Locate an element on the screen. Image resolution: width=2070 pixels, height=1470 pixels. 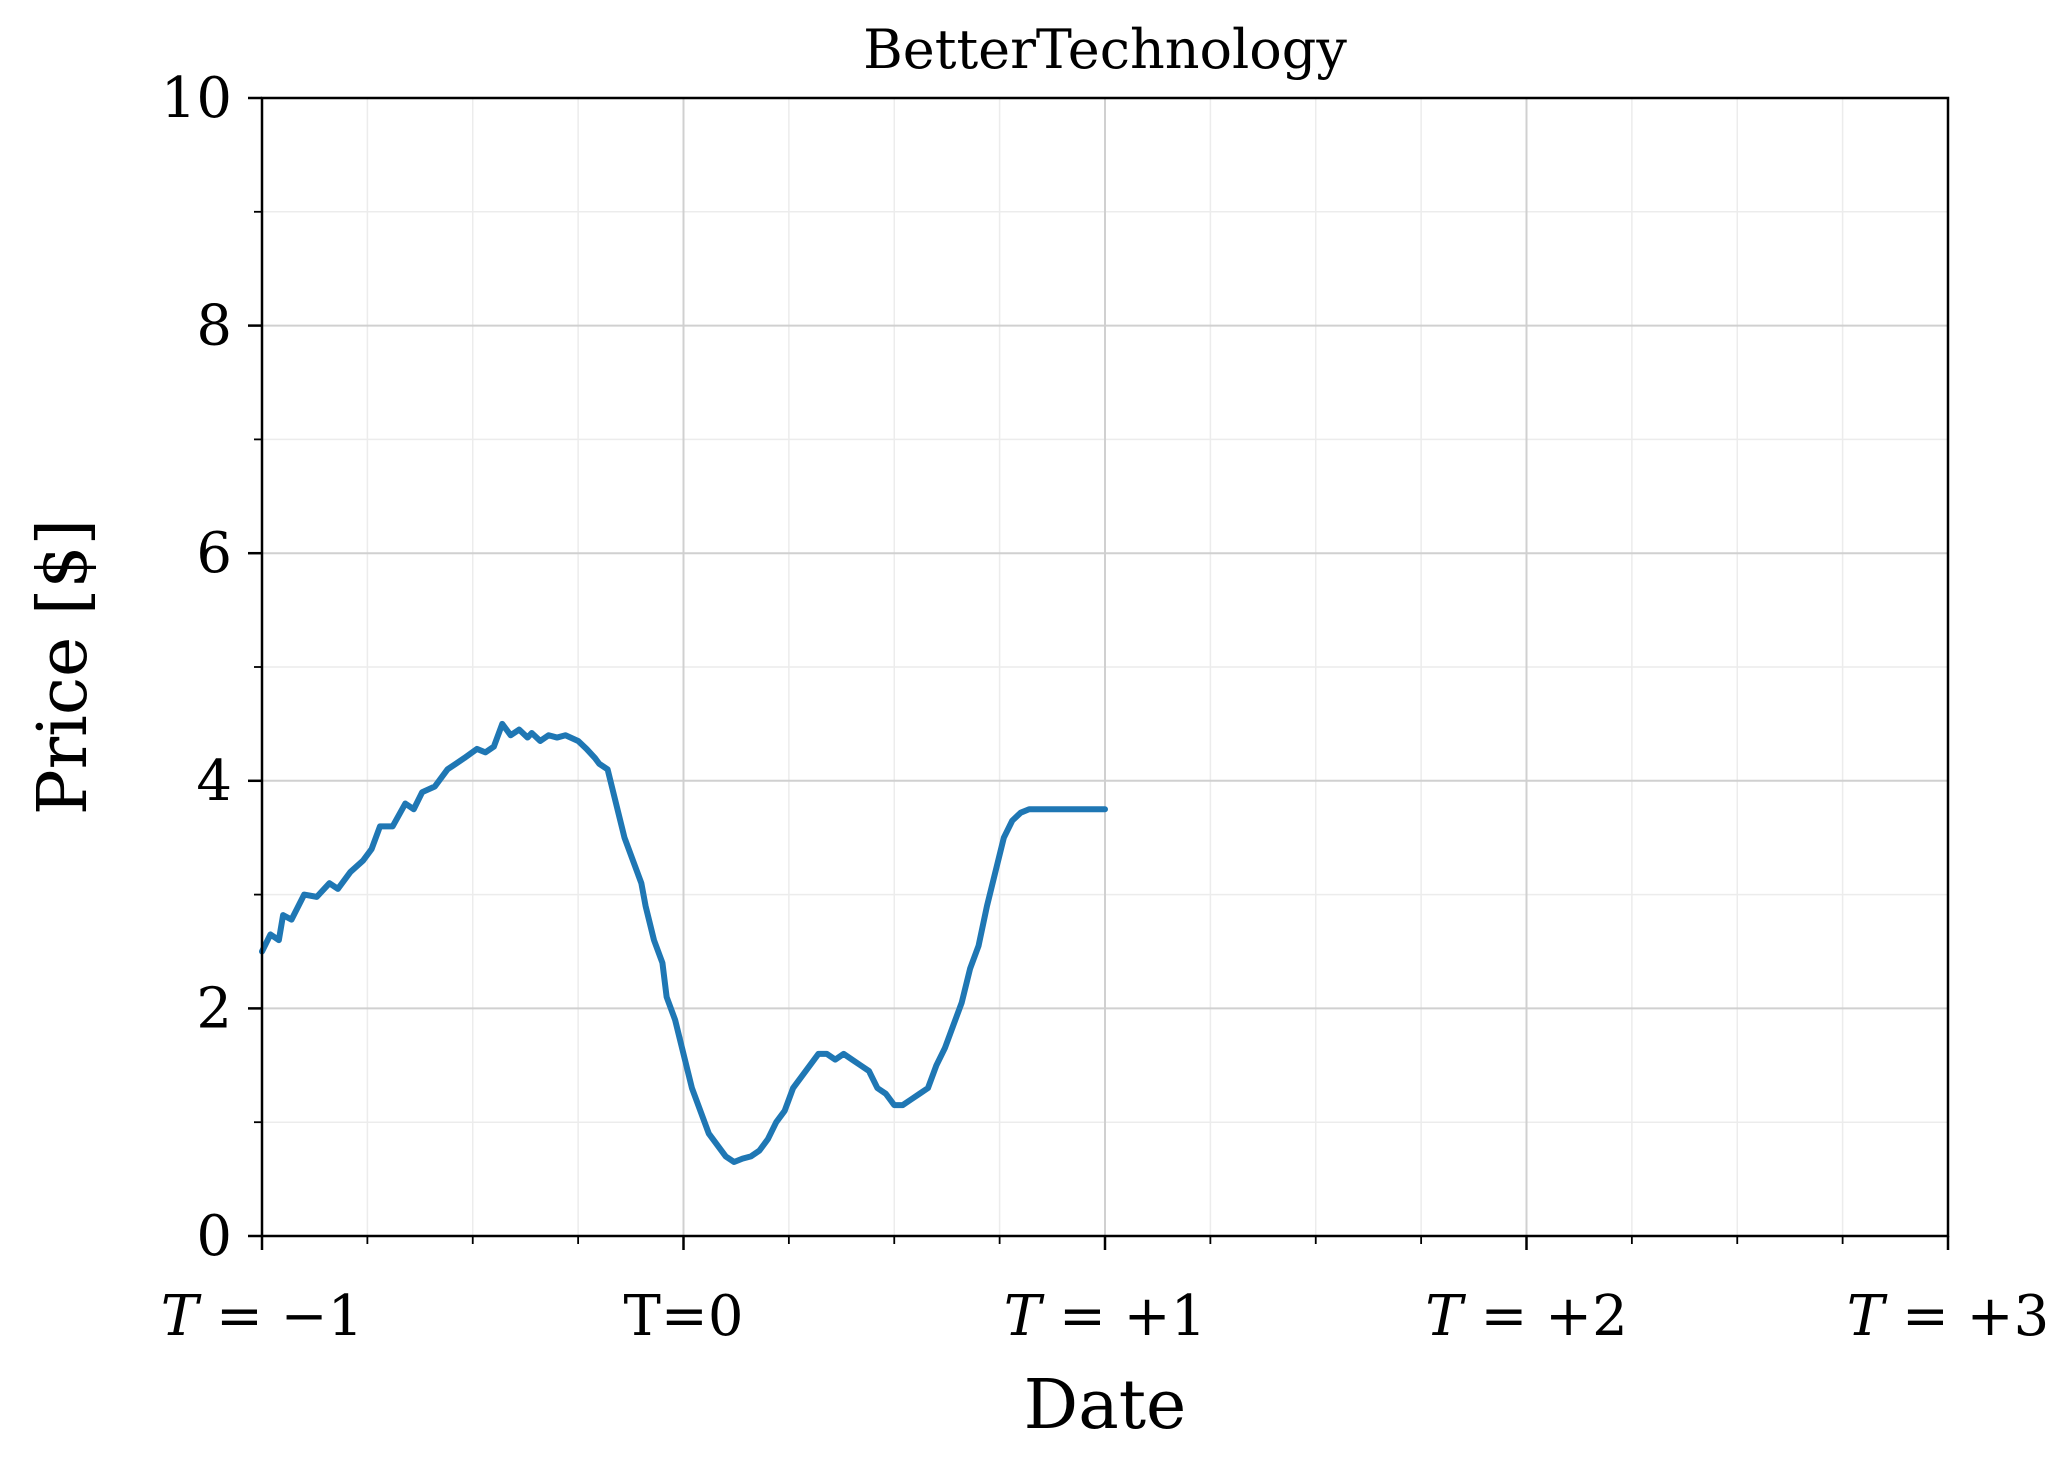
price-line is located at coordinates (683, 943).